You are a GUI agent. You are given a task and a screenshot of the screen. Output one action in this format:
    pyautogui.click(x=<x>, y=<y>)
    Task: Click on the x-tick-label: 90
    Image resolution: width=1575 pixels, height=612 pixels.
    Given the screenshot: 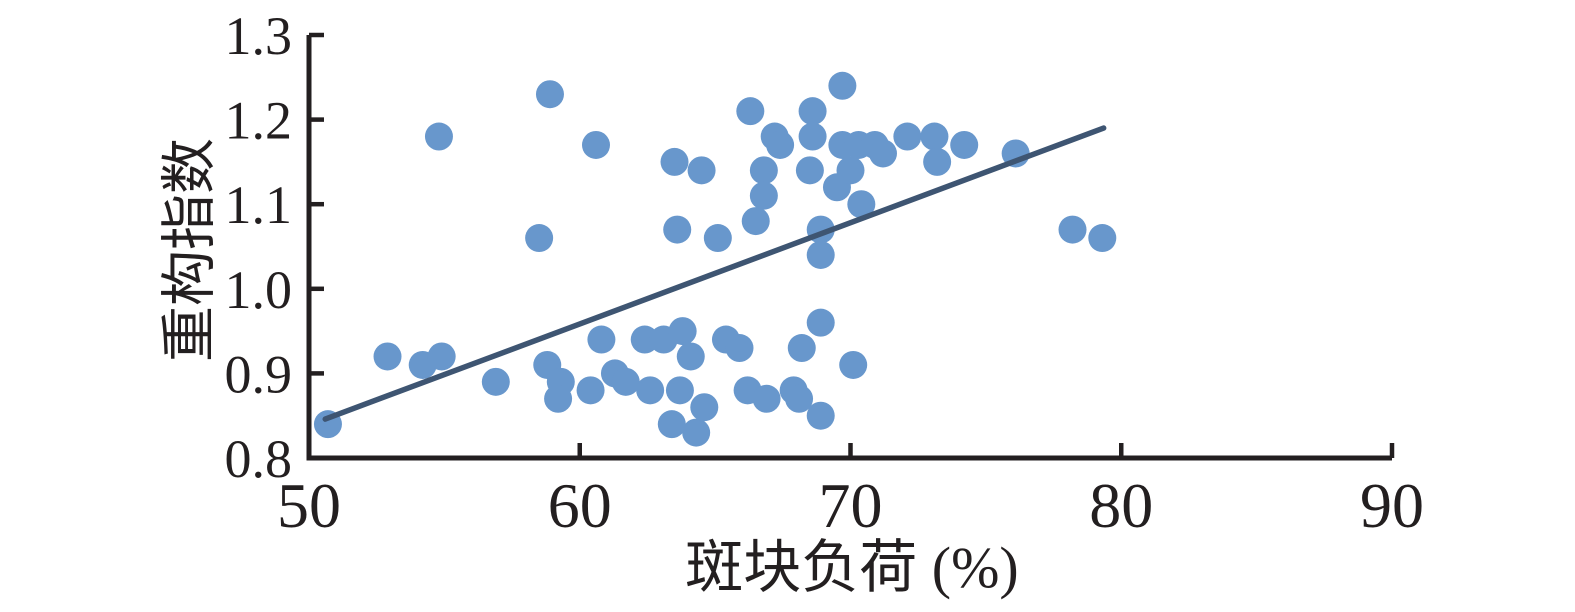 What is the action you would take?
    pyautogui.click(x=1392, y=505)
    